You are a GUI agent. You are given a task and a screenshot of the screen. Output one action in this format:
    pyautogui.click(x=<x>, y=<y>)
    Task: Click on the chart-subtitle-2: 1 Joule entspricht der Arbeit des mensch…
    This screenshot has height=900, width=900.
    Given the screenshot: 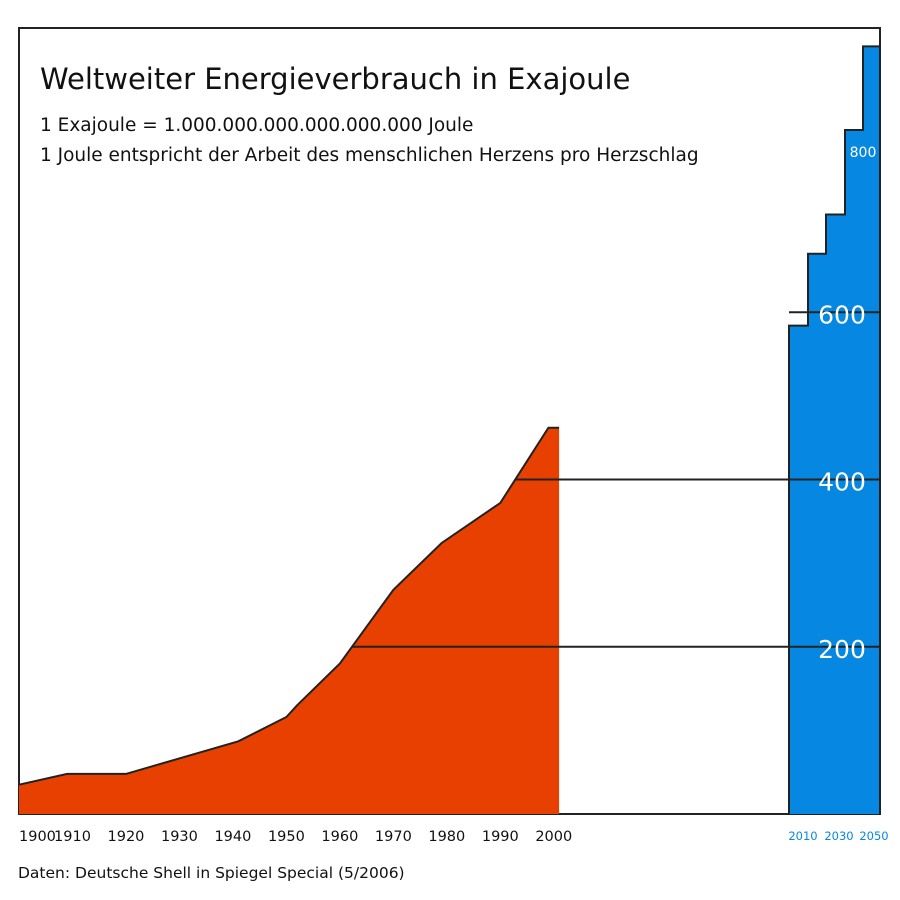 What is the action you would take?
    pyautogui.click(x=369, y=155)
    